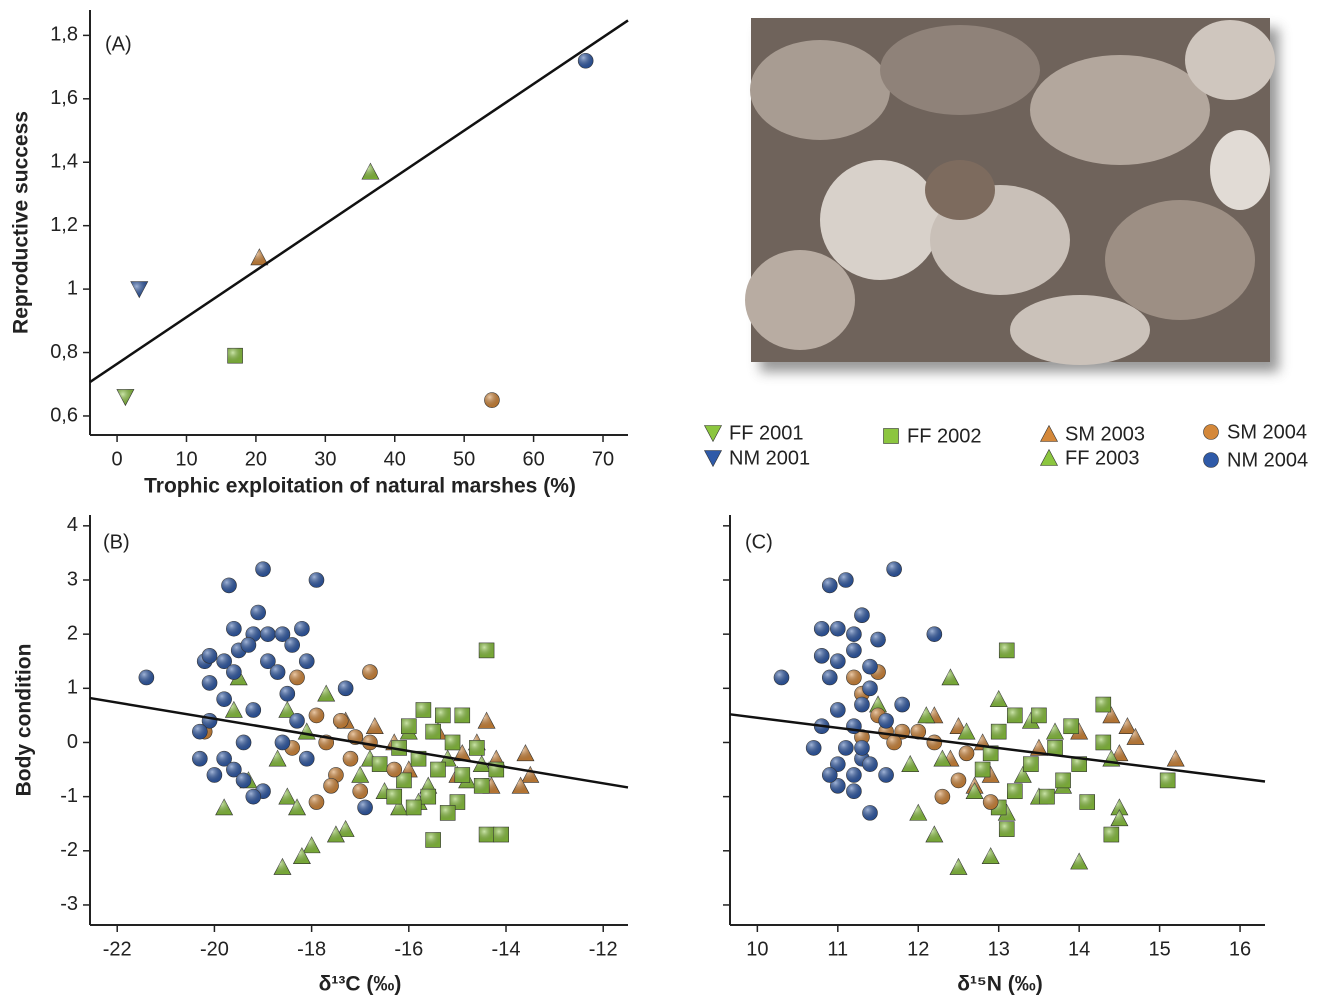 This screenshot has height=1001, width=1335. Describe the element at coordinates (464, 459) in the screenshot. I see `x-tick-label: 50` at that location.